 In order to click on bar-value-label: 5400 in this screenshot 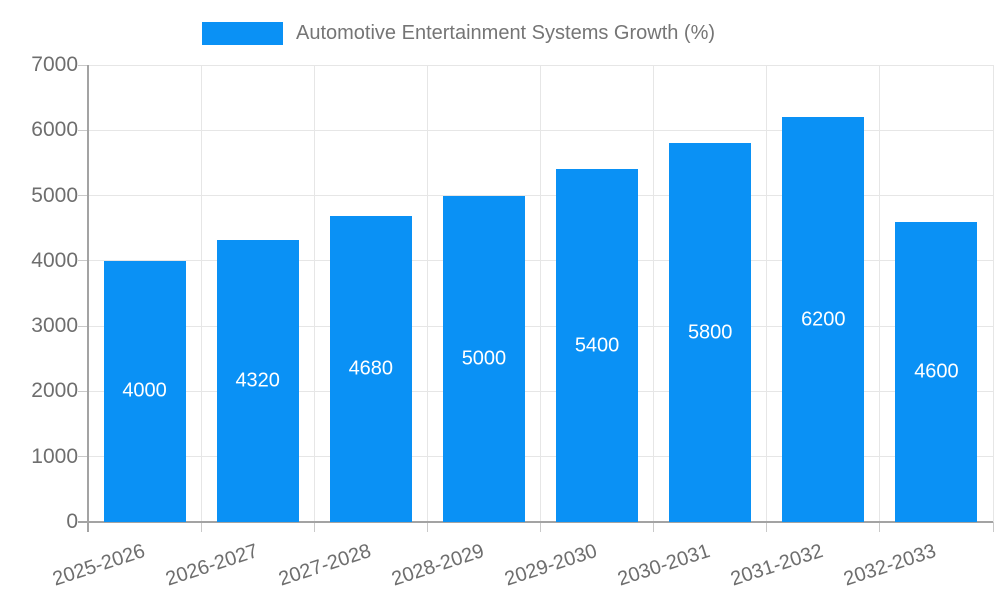, I will do `click(597, 345)`.